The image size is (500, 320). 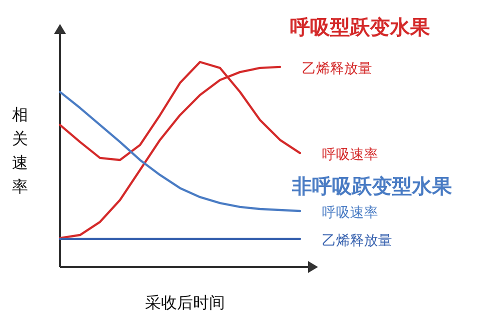 What do you see at coordinates (372, 186) in the screenshot?
I see `annotation: 非呼吸跃变型水果` at bounding box center [372, 186].